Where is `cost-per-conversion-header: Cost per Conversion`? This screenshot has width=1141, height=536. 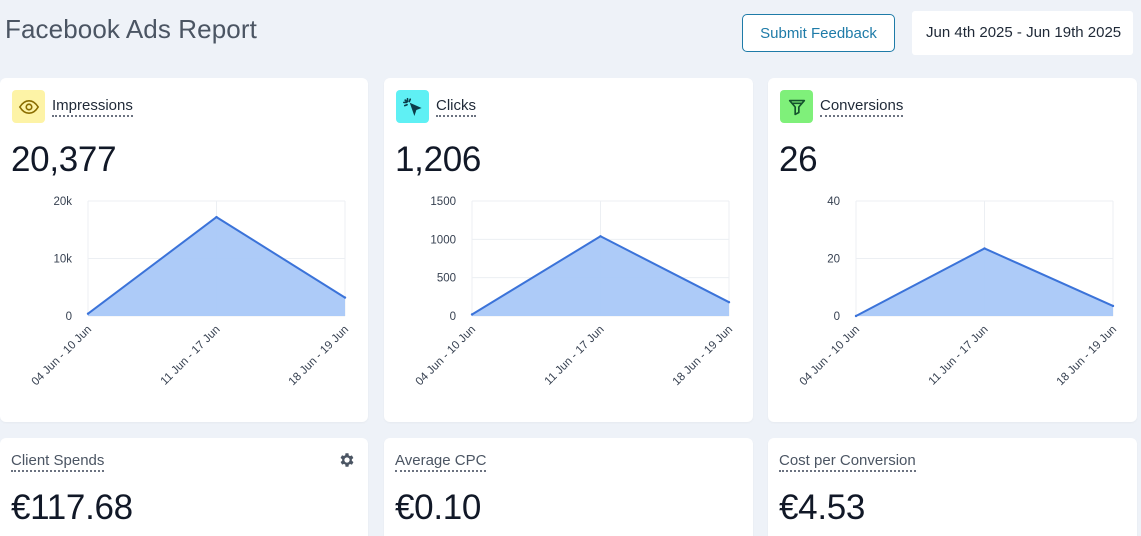
cost-per-conversion-header: Cost per Conversion is located at coordinates (847, 462).